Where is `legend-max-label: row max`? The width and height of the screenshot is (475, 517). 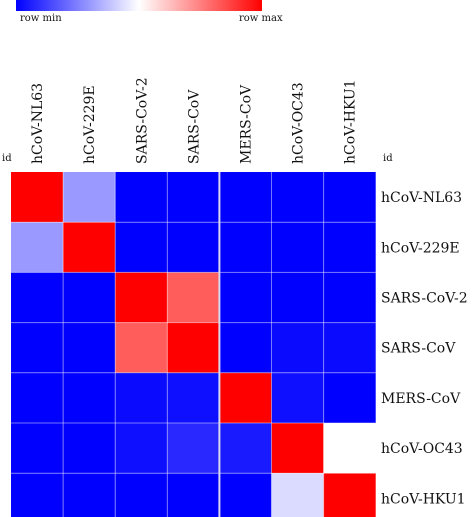
legend-max-label: row max is located at coordinates (261, 18).